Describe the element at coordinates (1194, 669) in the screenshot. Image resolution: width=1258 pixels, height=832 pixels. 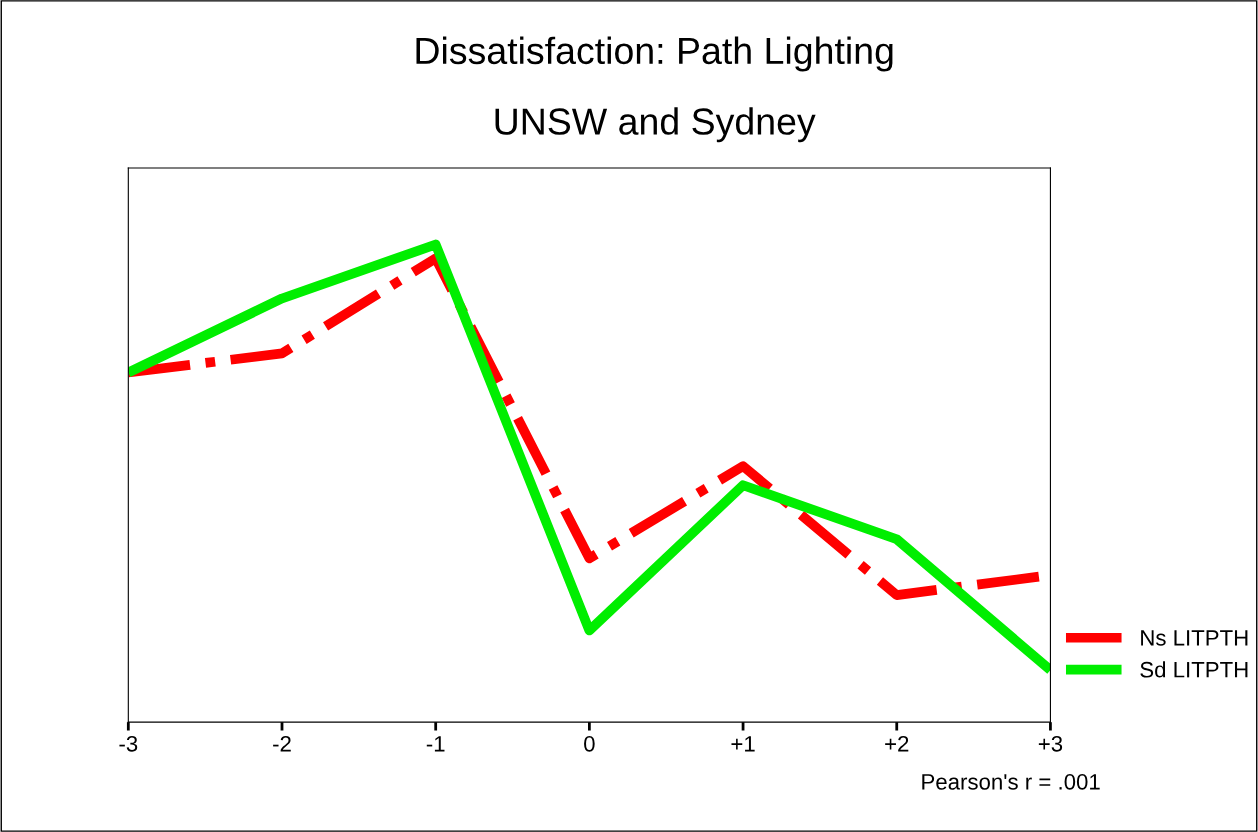
I see `legend-label: Sd LITPTH` at that location.